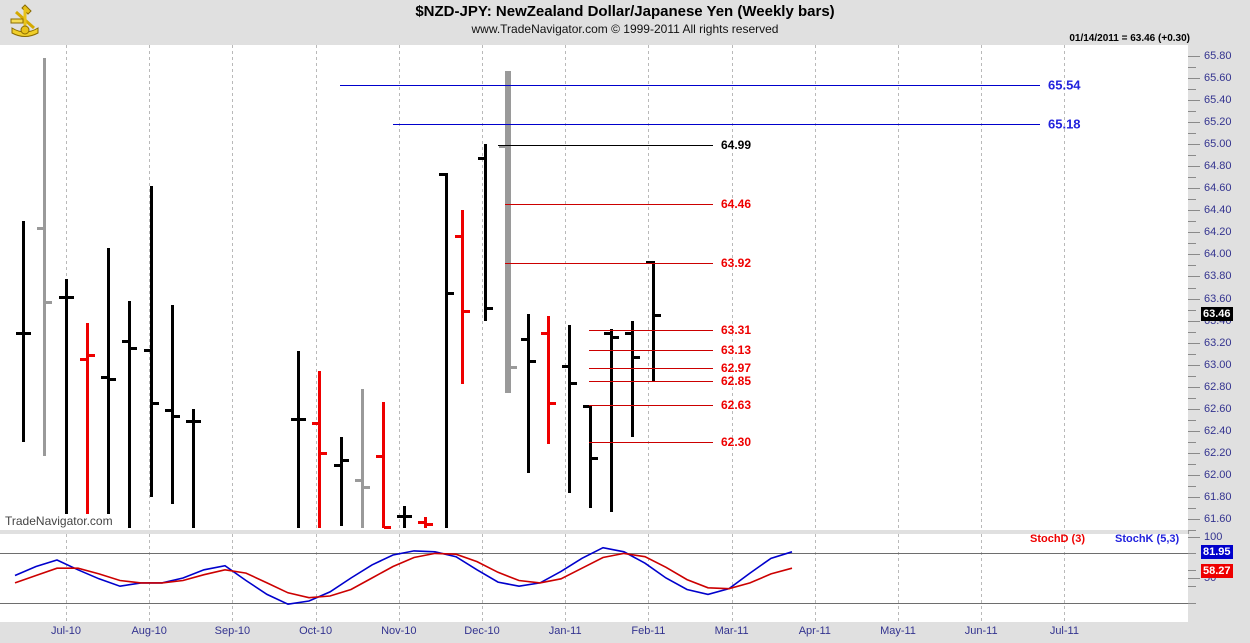 Image resolution: width=1250 pixels, height=643 pixels. I want to click on sextant-logo-icon, so click(25, 21).